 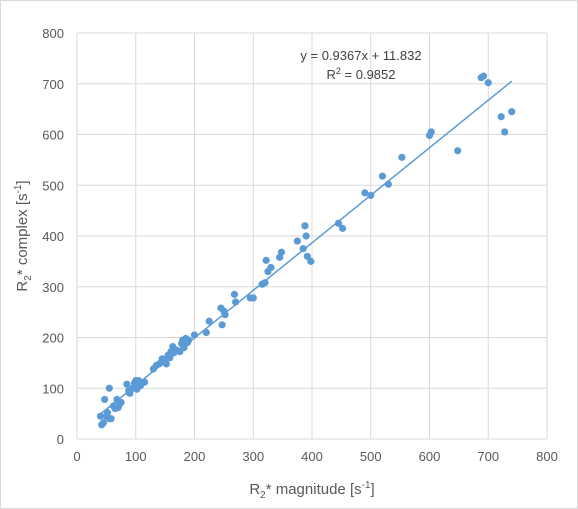 I want to click on y-tick-label: 700, so click(x=53, y=84).